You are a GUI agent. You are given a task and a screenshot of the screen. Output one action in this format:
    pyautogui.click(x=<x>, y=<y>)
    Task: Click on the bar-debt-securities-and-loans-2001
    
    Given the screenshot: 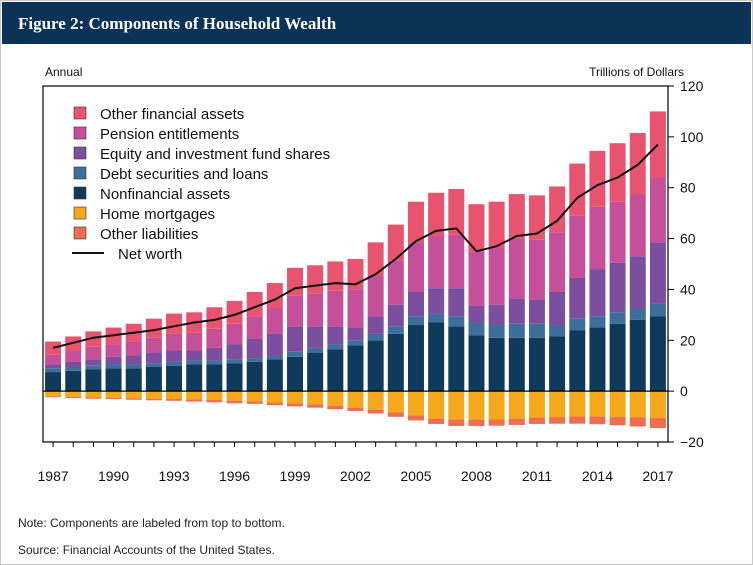 What is the action you would take?
    pyautogui.click(x=335, y=347)
    